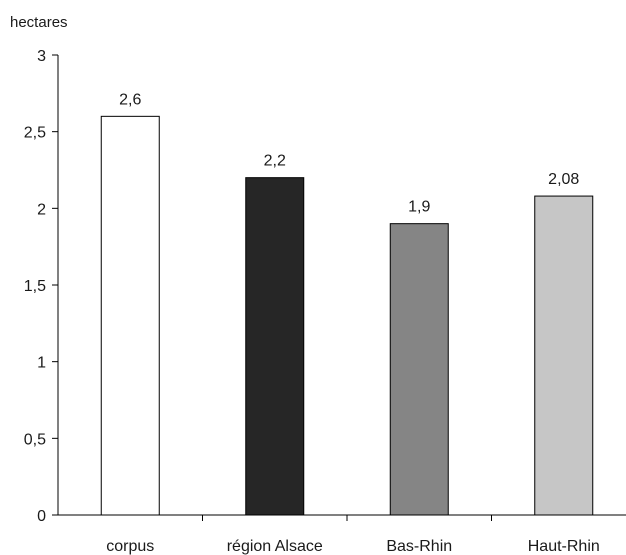 This screenshot has width=626, height=555. Describe the element at coordinates (563, 179) in the screenshot. I see `data-label: 2,08` at that location.